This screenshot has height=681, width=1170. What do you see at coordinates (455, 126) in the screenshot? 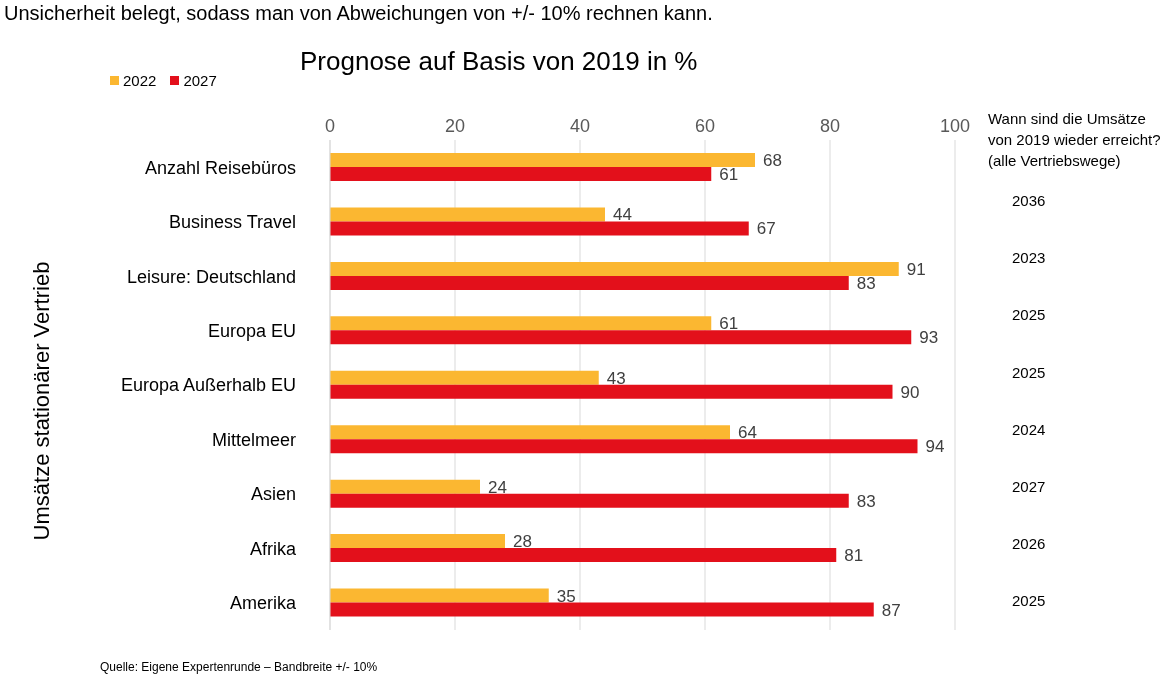
I see `x-tick-label: 20` at bounding box center [455, 126].